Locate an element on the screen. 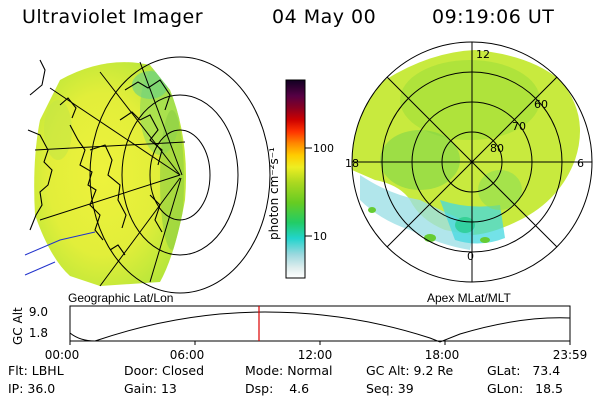 The width and height of the screenshot is (600, 400). coastline-outlines is located at coordinates (99, 157).